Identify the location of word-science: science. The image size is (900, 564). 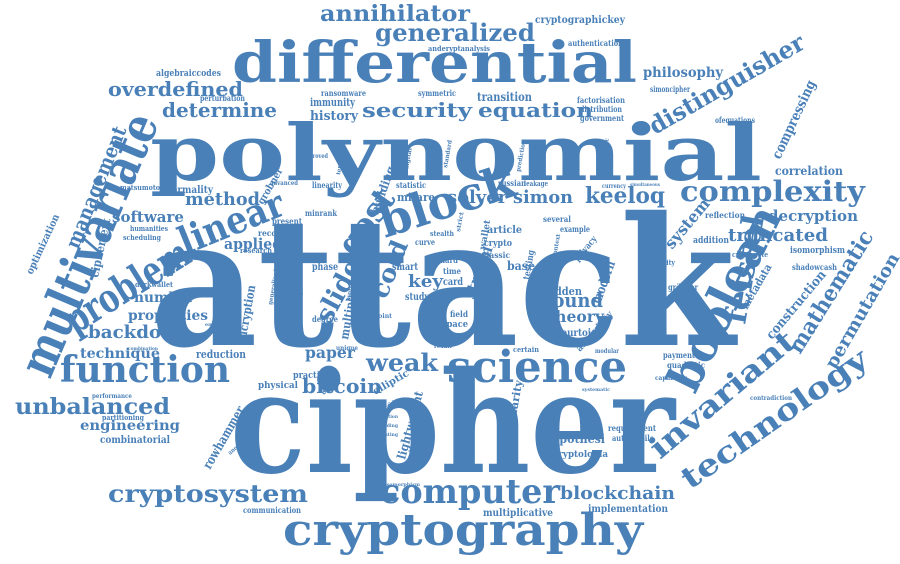
(537, 367).